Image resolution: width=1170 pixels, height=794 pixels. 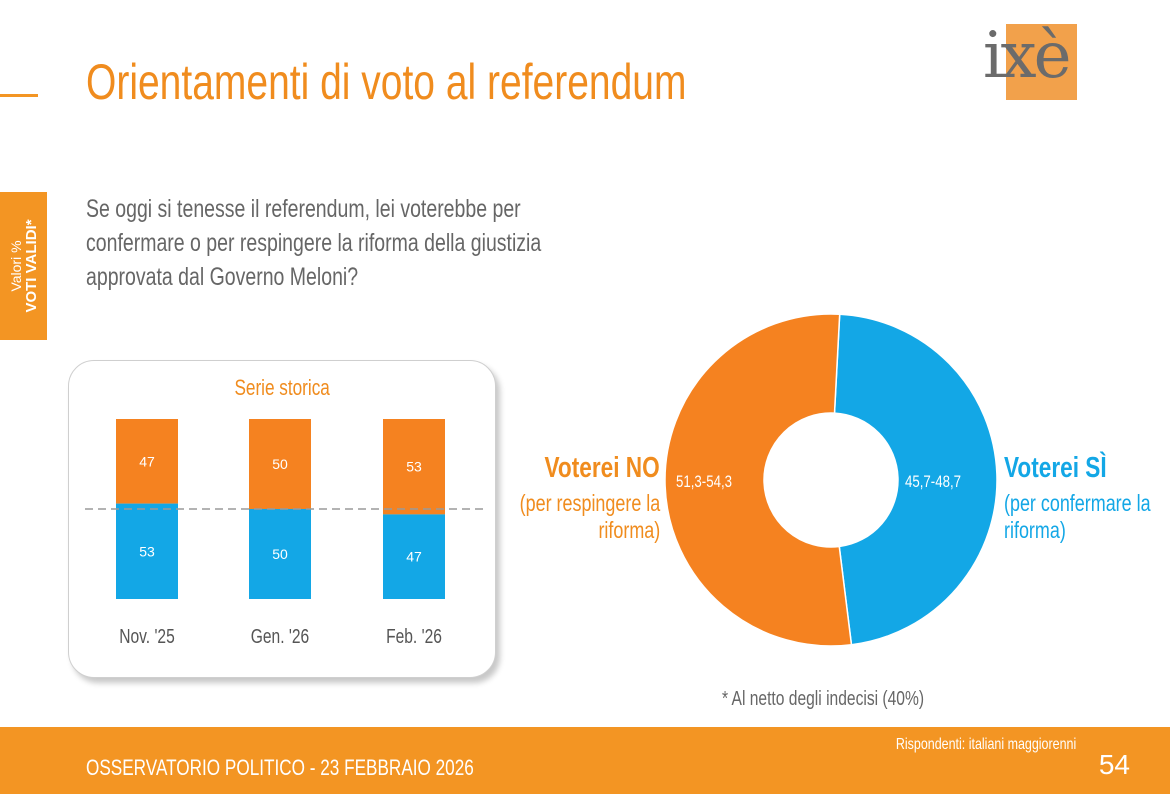 What do you see at coordinates (933, 481) in the screenshot?
I see `si-range-label: 45,7-48,7` at bounding box center [933, 481].